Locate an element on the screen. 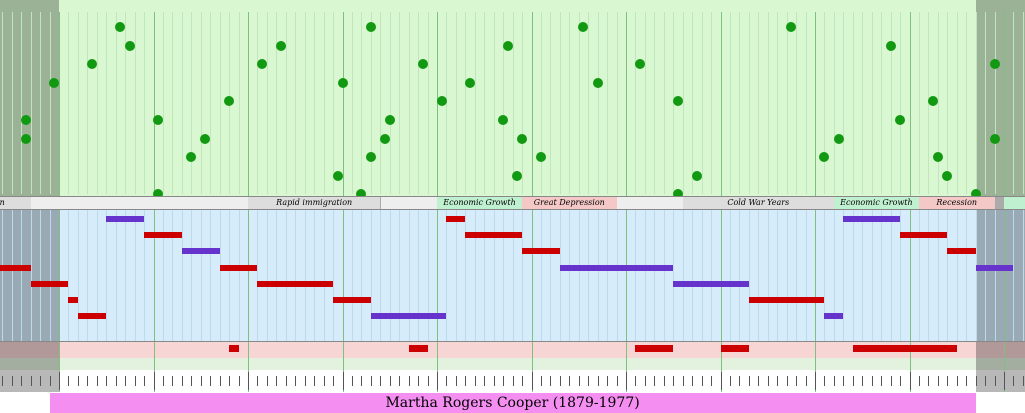 The width and height of the screenshot is (1025, 413). era-segment is located at coordinates (139, 203).